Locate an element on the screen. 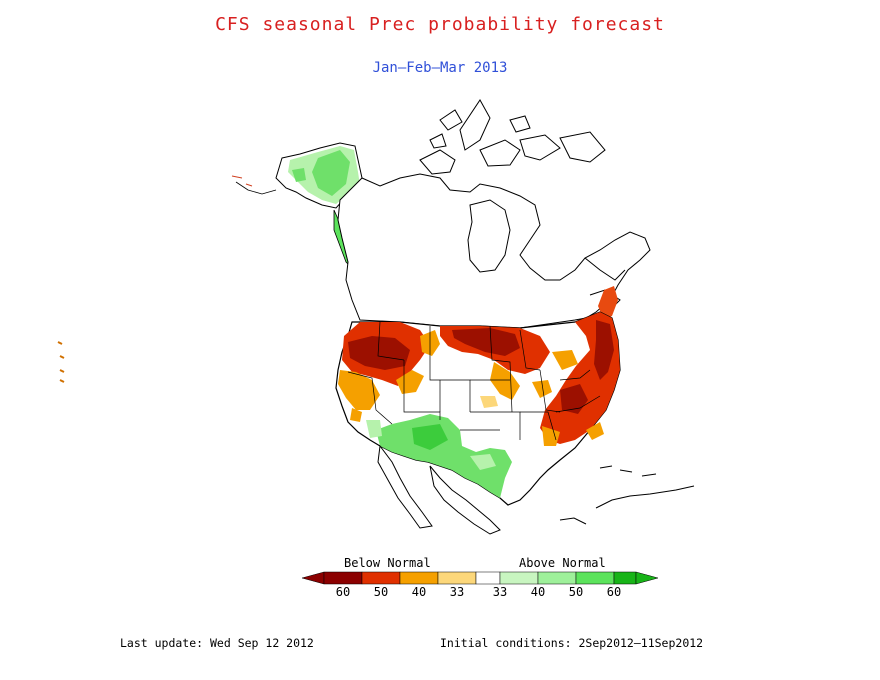 The height and width of the screenshot is (680, 880). legend-swatch-normal is located at coordinates (488, 578).